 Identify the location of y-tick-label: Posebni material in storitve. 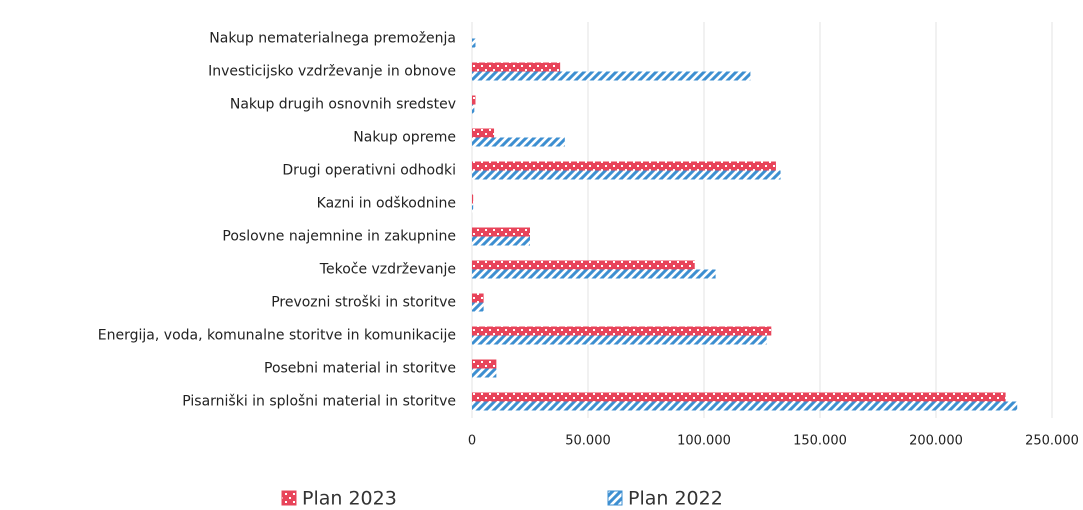
(360, 369).